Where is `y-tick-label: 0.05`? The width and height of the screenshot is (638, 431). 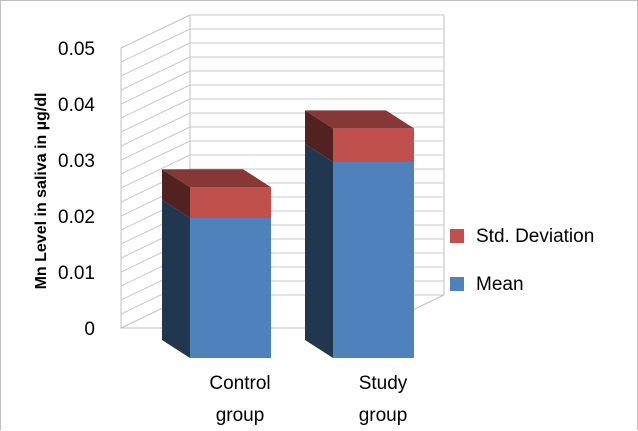
y-tick-label: 0.05 is located at coordinates (76, 49).